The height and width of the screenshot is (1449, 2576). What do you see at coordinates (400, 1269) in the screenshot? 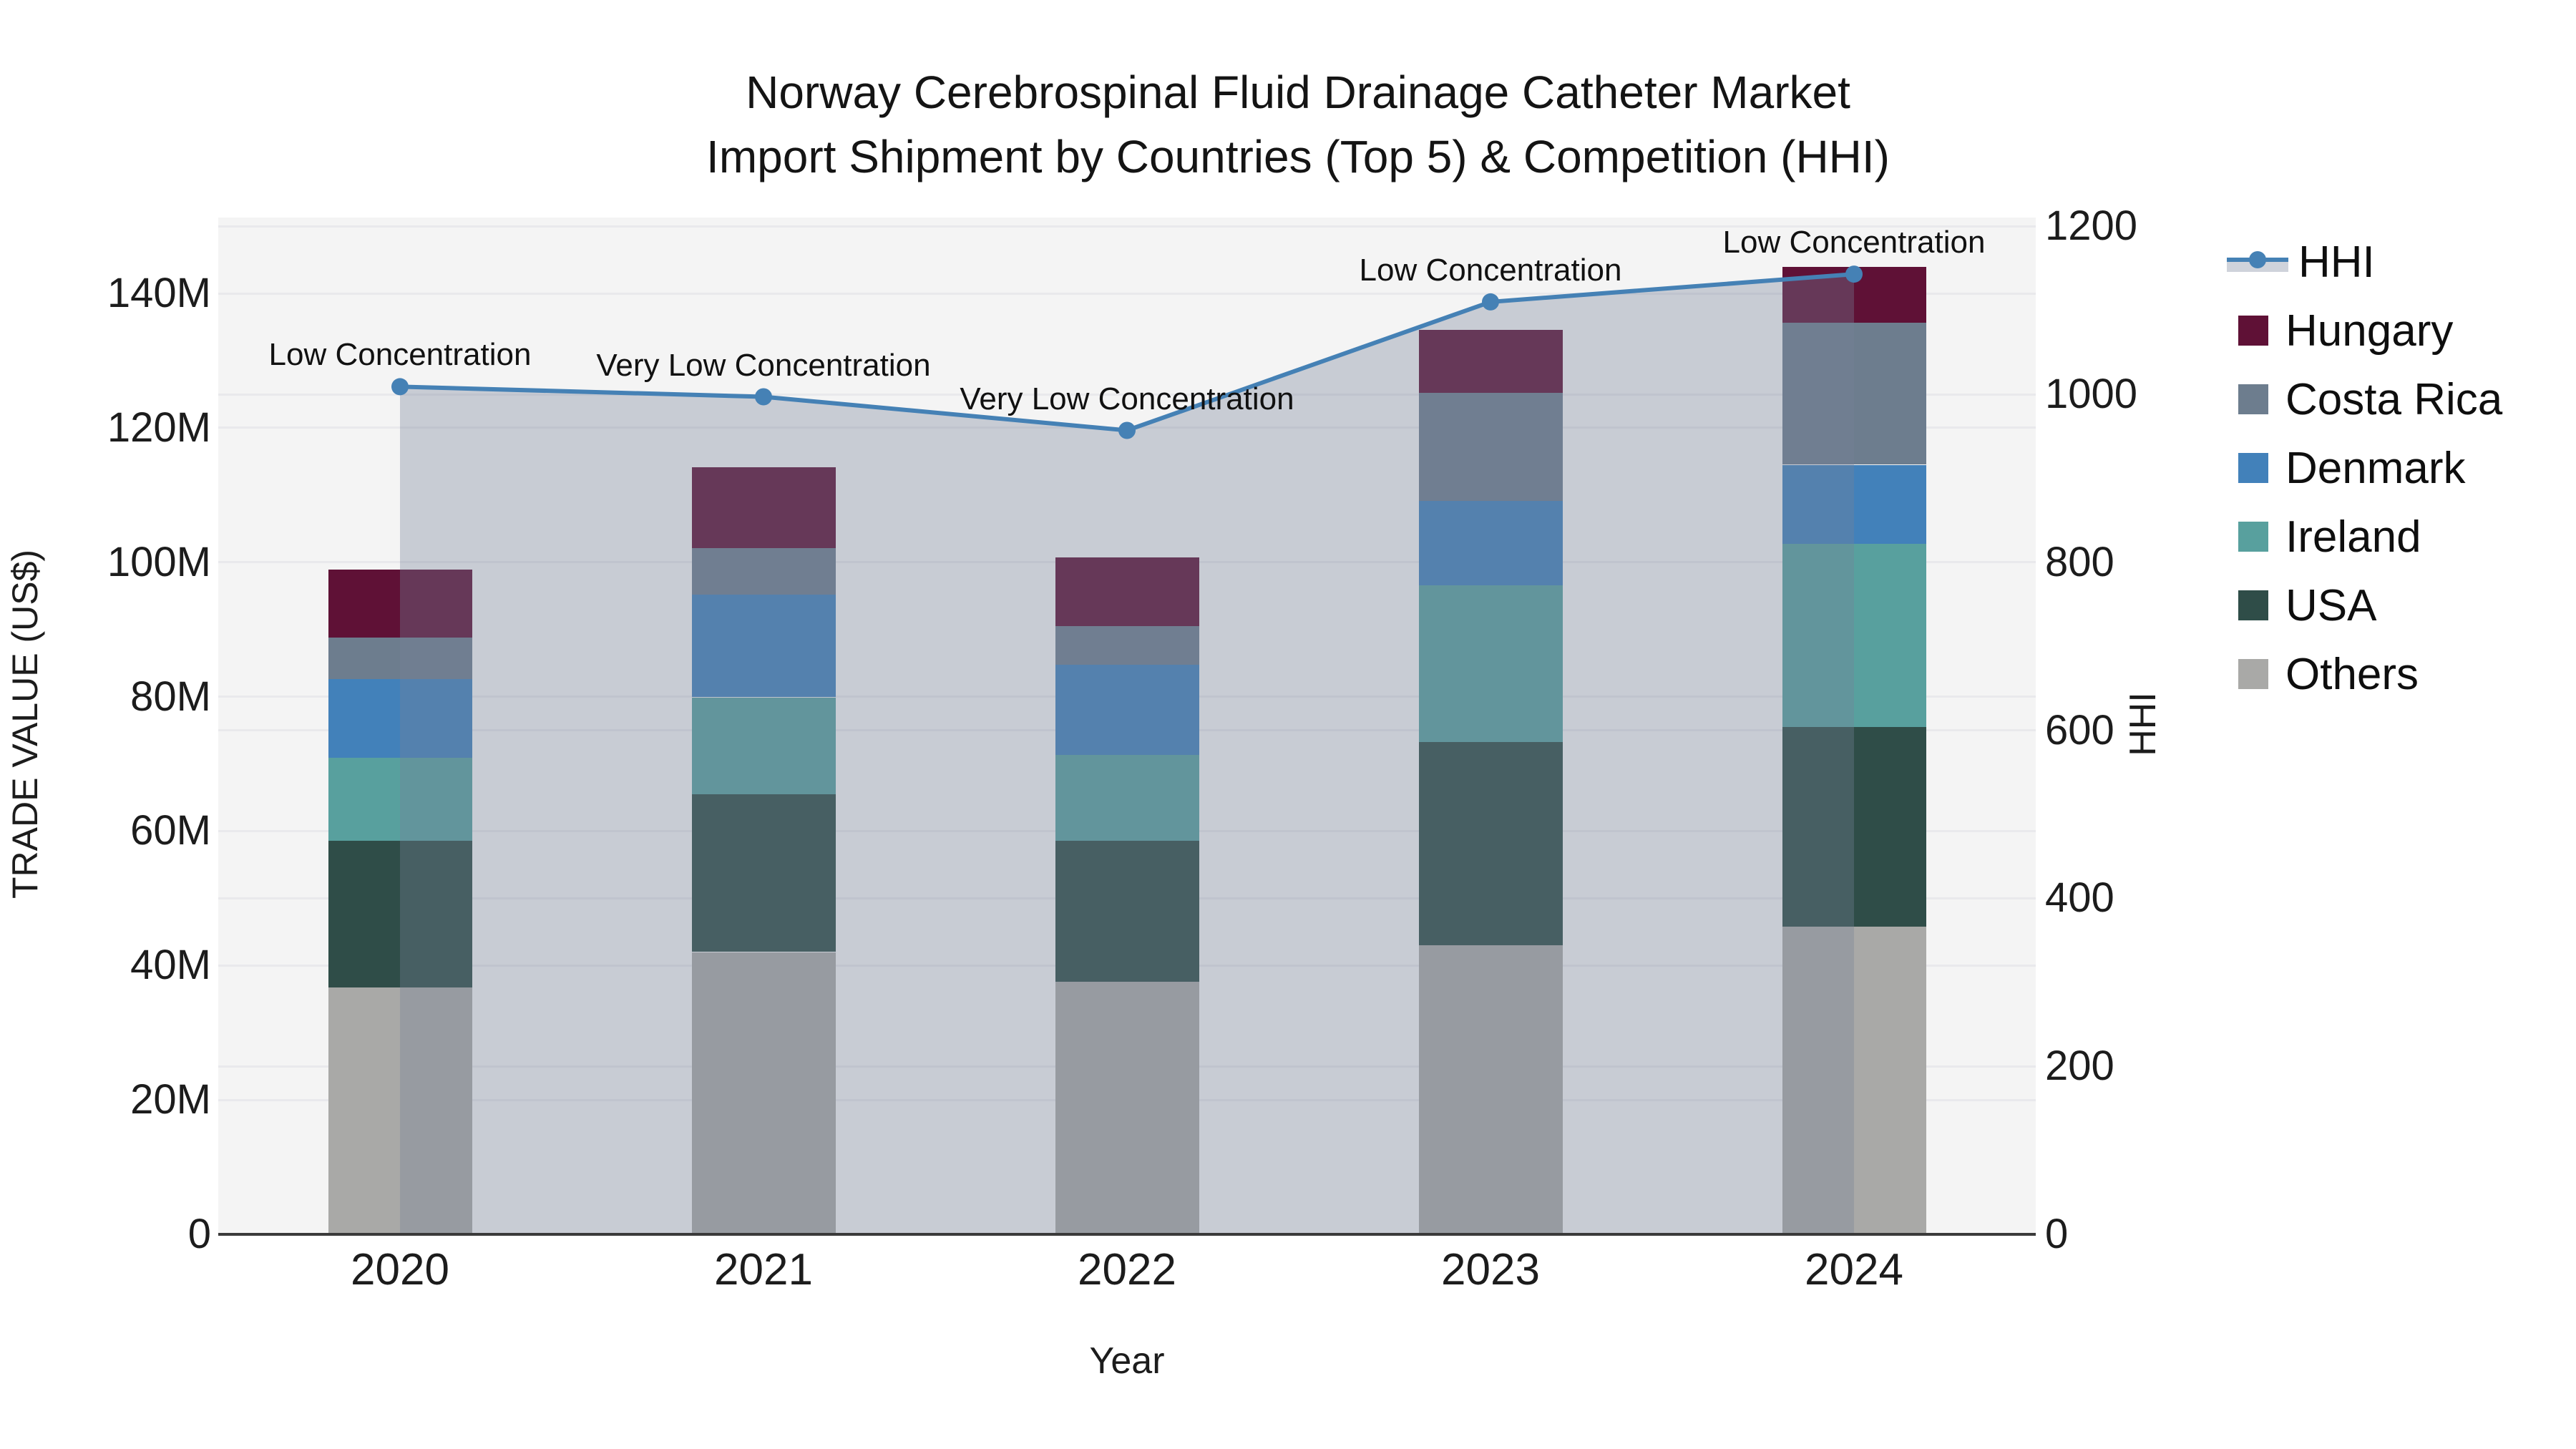
I see `x-tick-2020: 2020` at bounding box center [400, 1269].